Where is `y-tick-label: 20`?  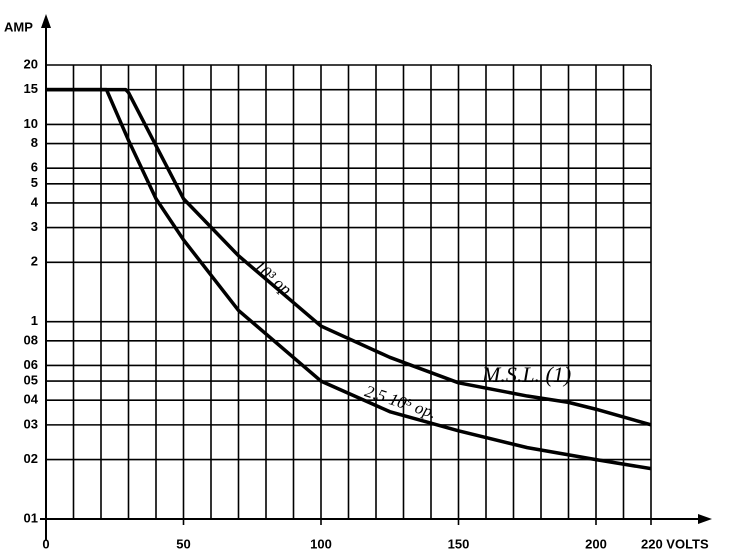 y-tick-label: 20 is located at coordinates (31, 63).